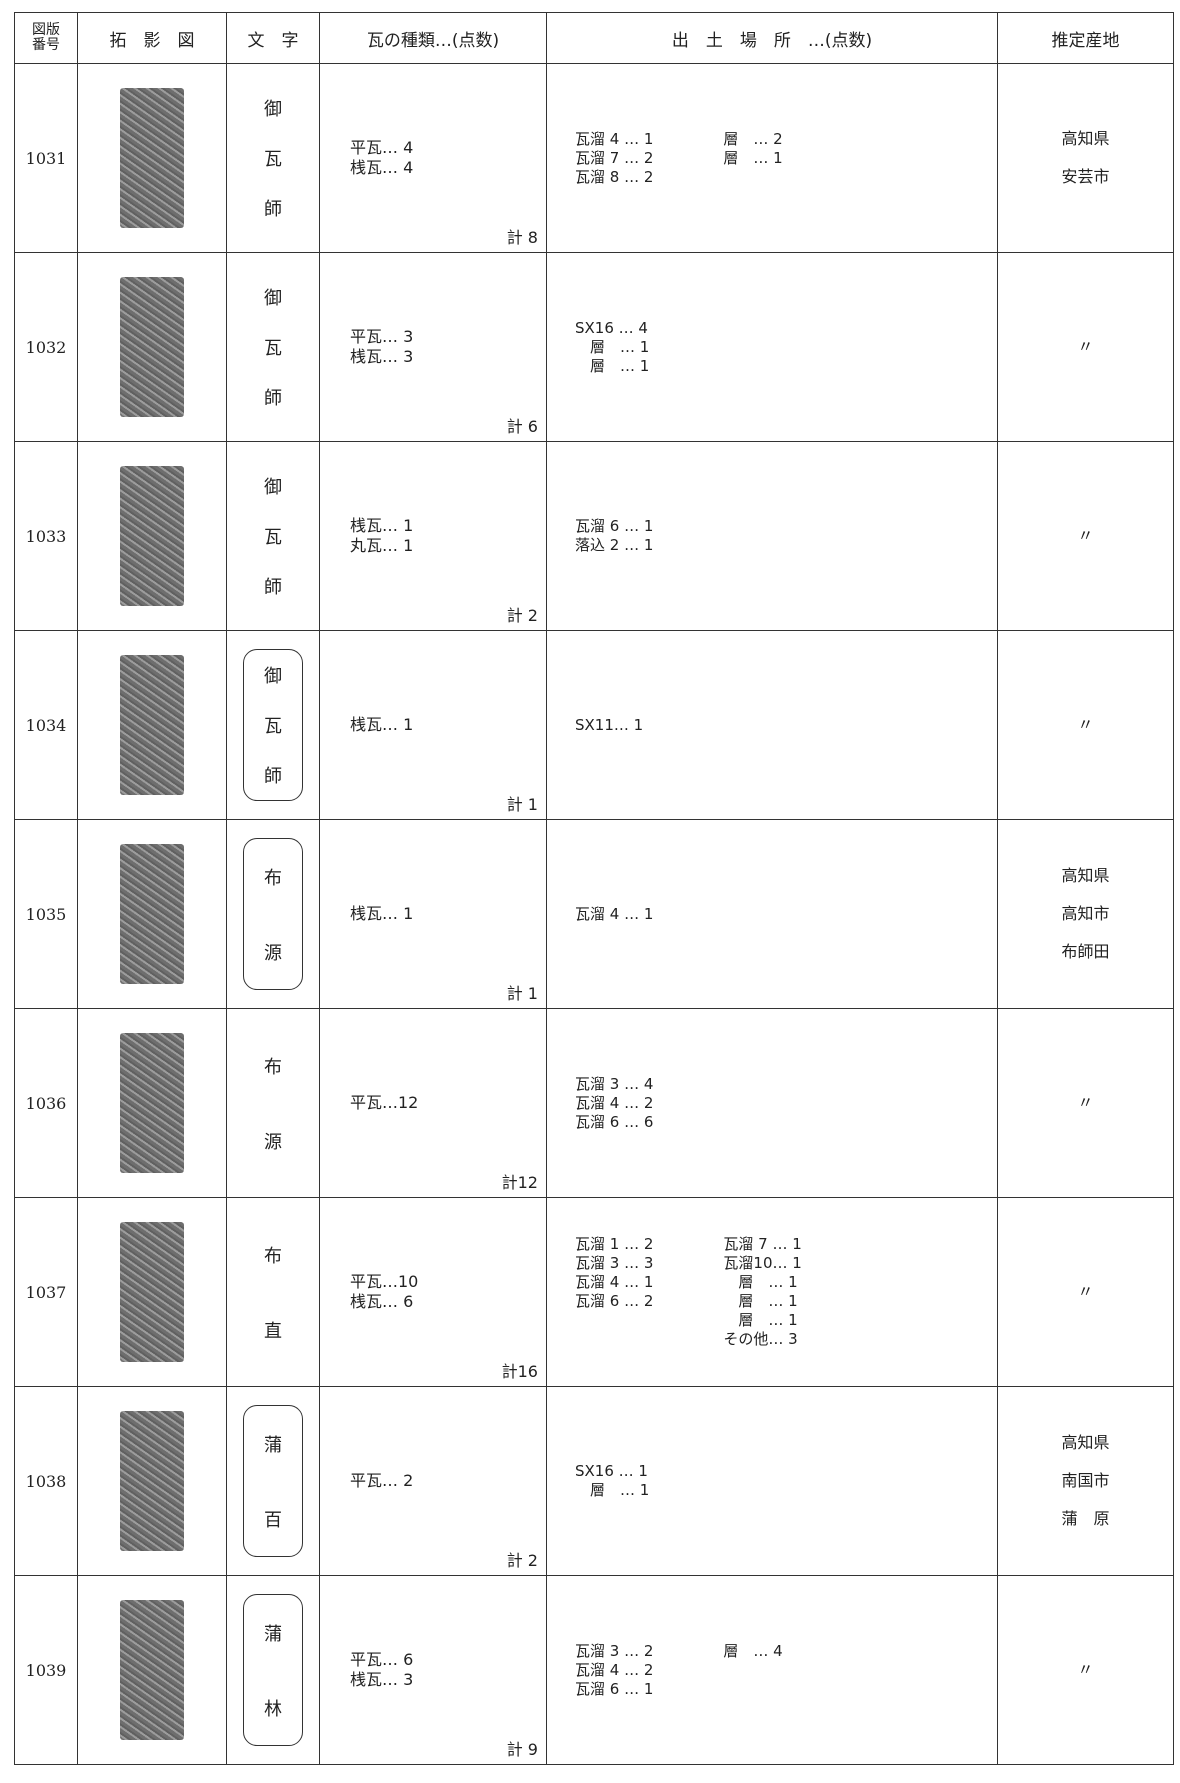  What do you see at coordinates (1085, 176) in the screenshot?
I see `origin-line: 安芸市` at bounding box center [1085, 176].